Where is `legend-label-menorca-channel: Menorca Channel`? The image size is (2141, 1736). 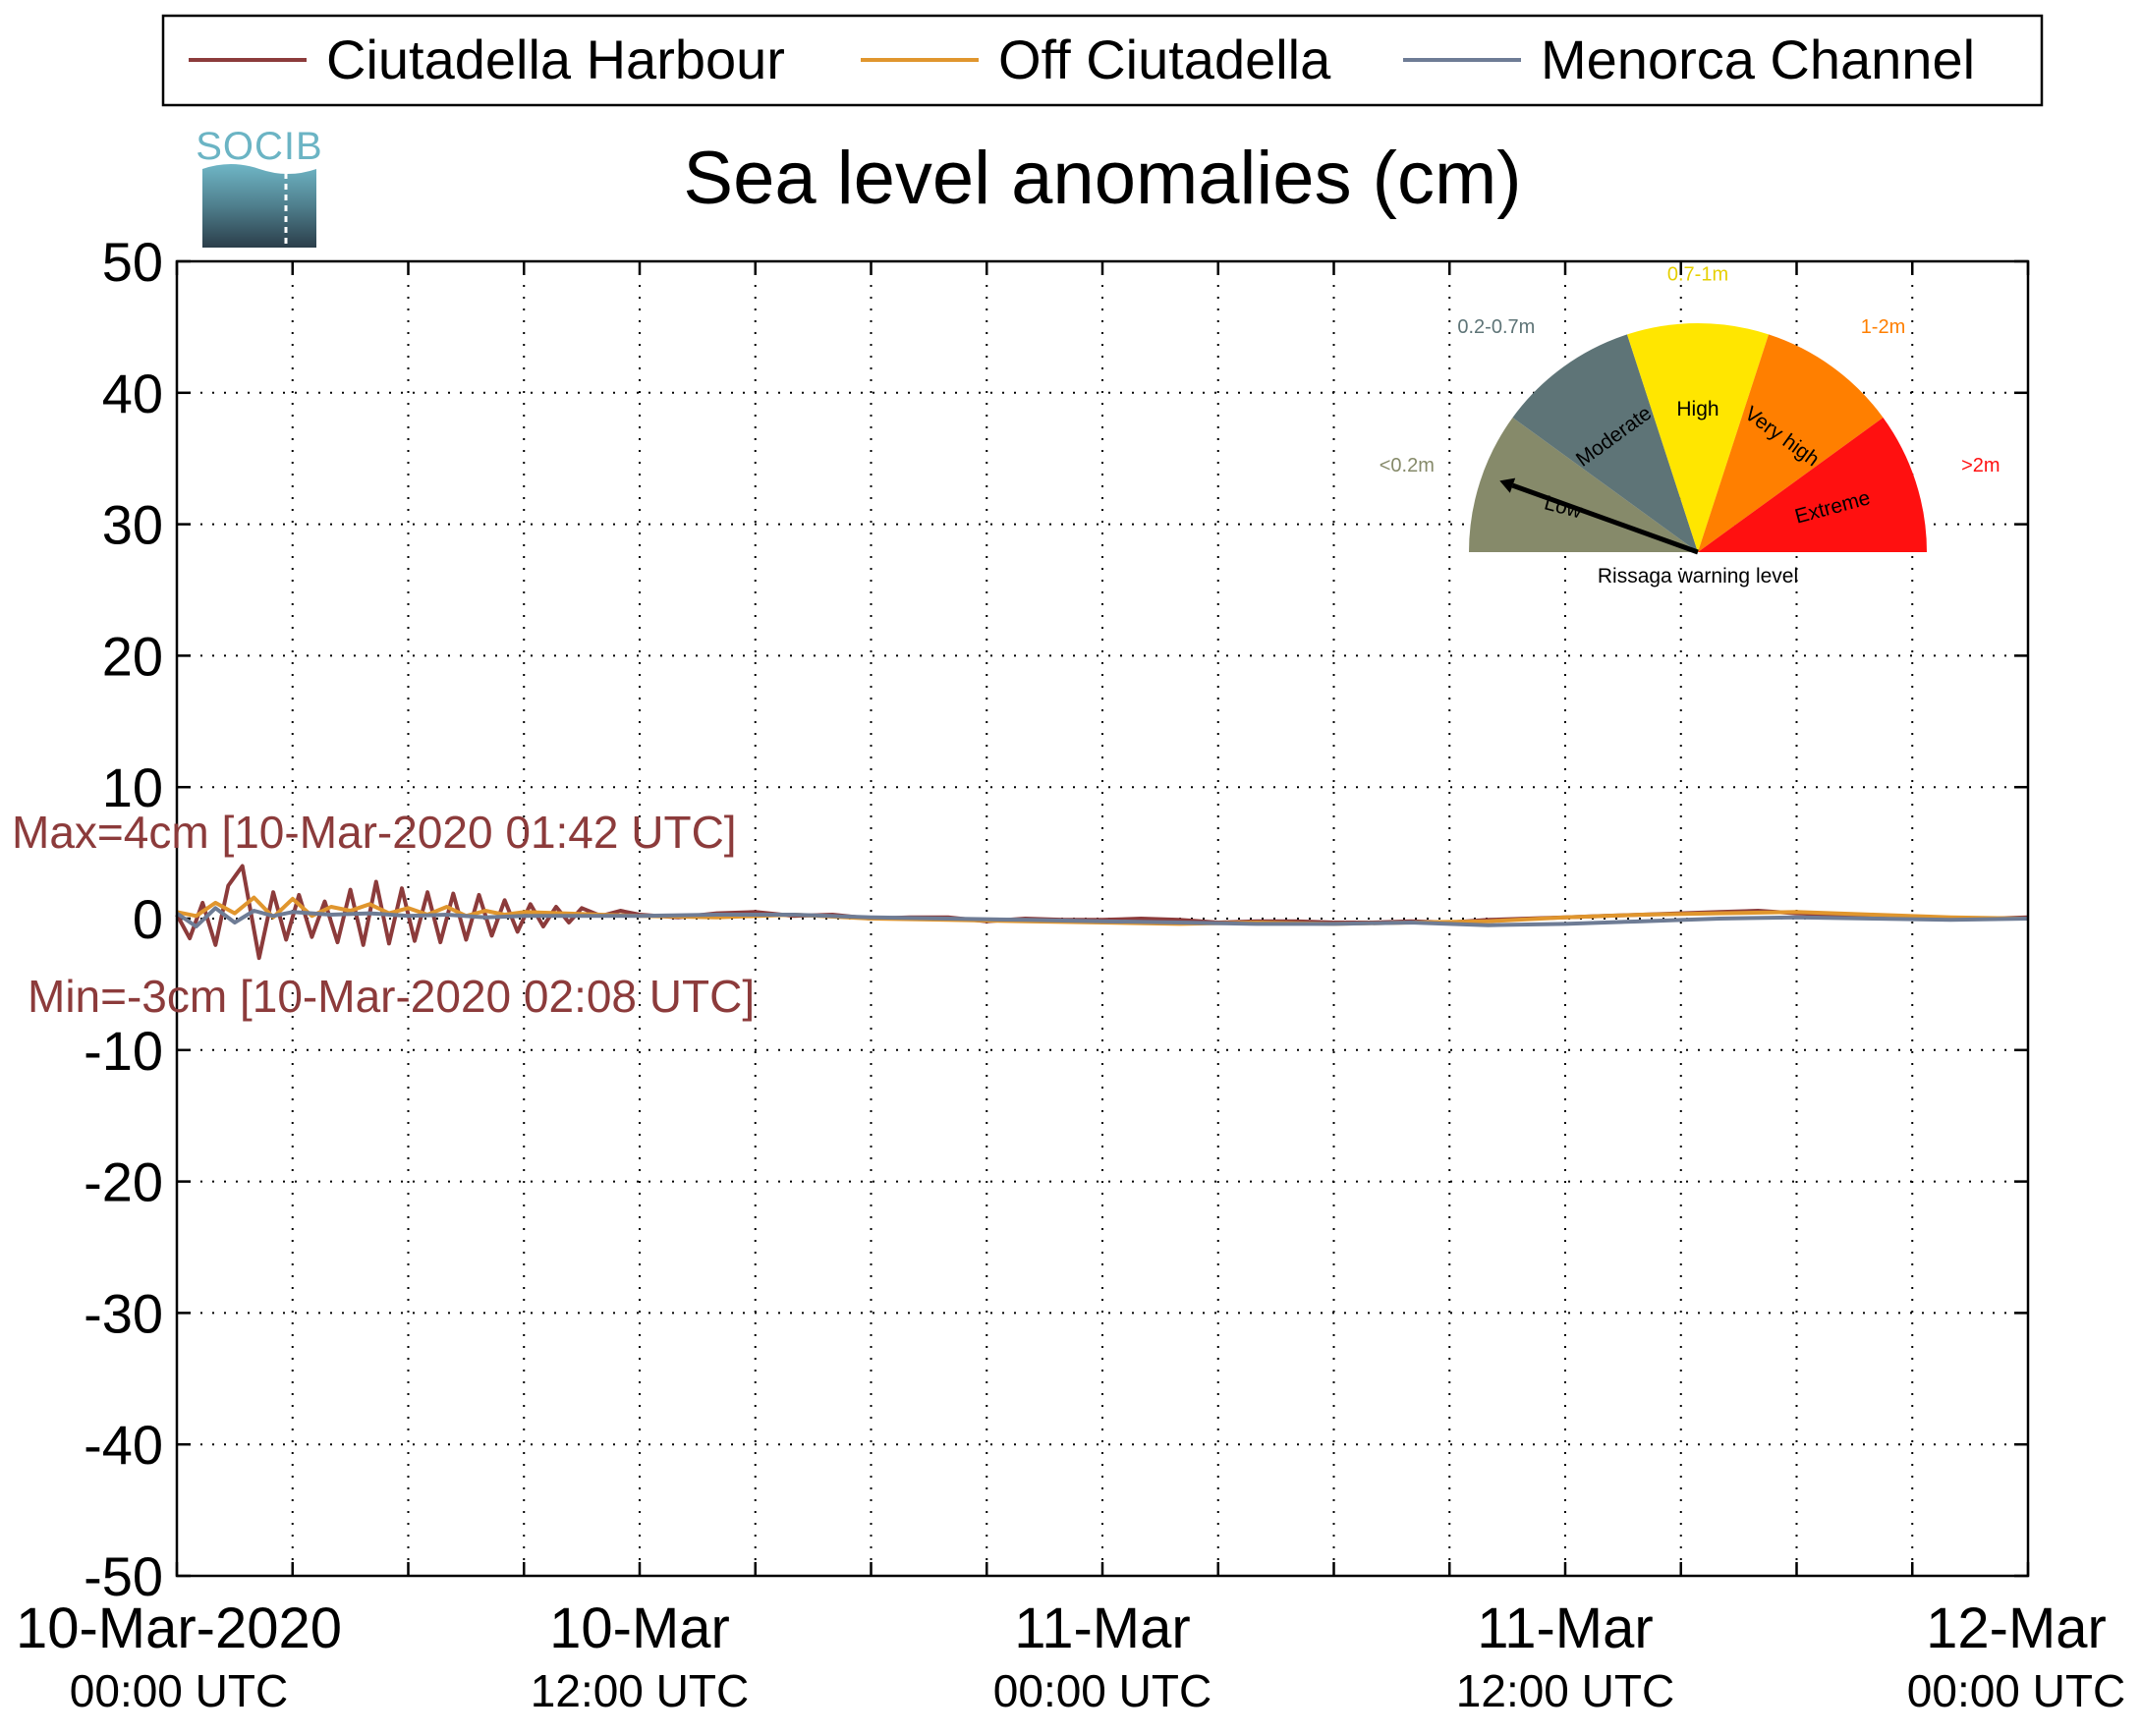
legend-label-menorca-channel: Menorca Channel is located at coordinates (1758, 59).